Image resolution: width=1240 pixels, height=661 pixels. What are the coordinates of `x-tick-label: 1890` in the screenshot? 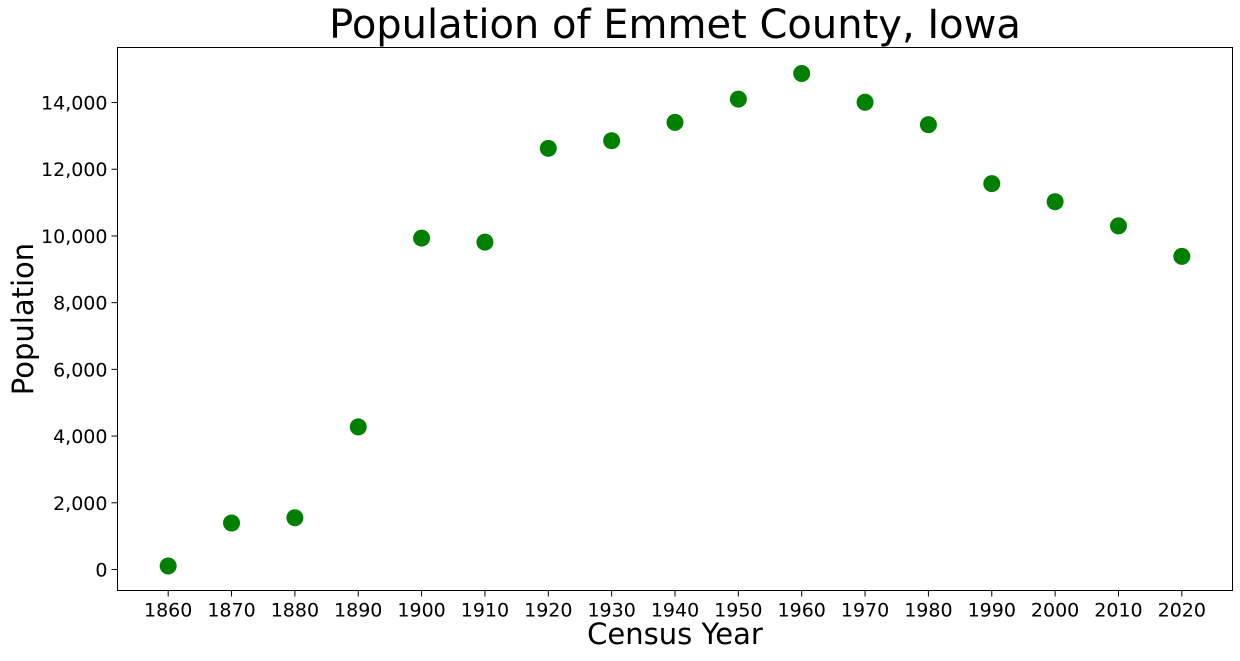 It's located at (358, 611).